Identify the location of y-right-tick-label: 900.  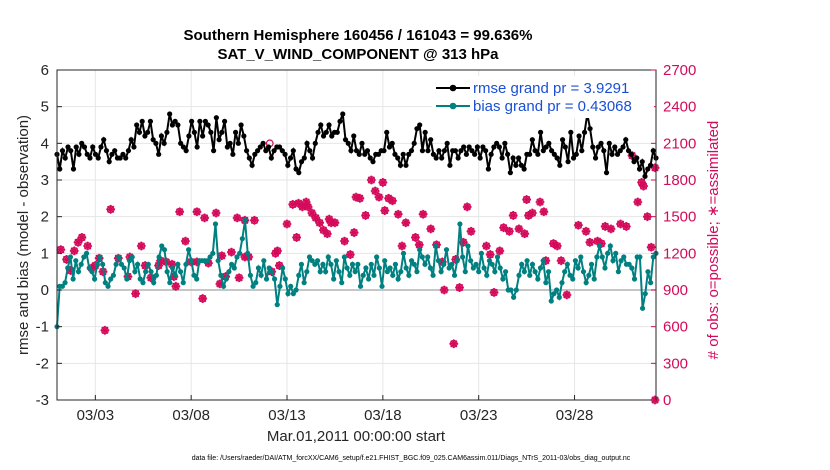
(675, 290).